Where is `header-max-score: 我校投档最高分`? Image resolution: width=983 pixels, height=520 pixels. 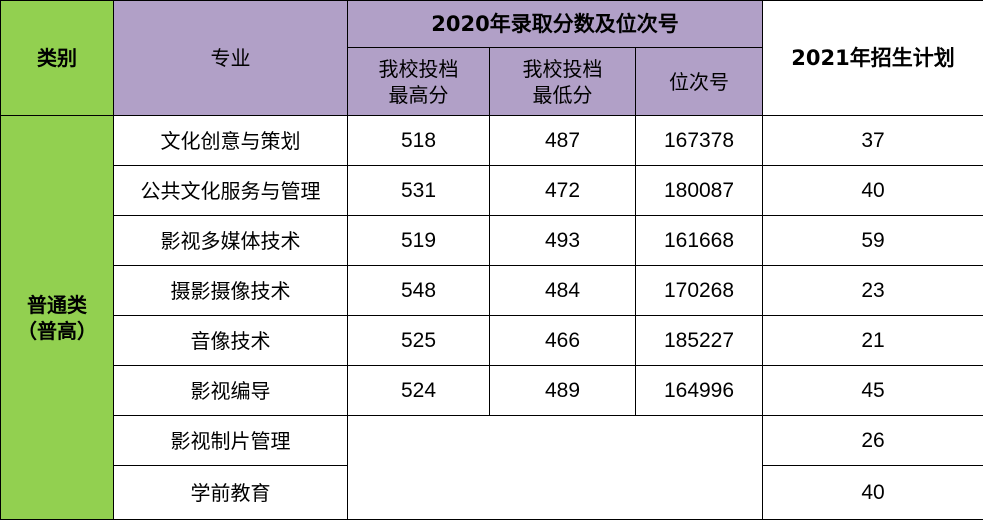
header-max-score: 我校投档最高分 is located at coordinates (419, 82).